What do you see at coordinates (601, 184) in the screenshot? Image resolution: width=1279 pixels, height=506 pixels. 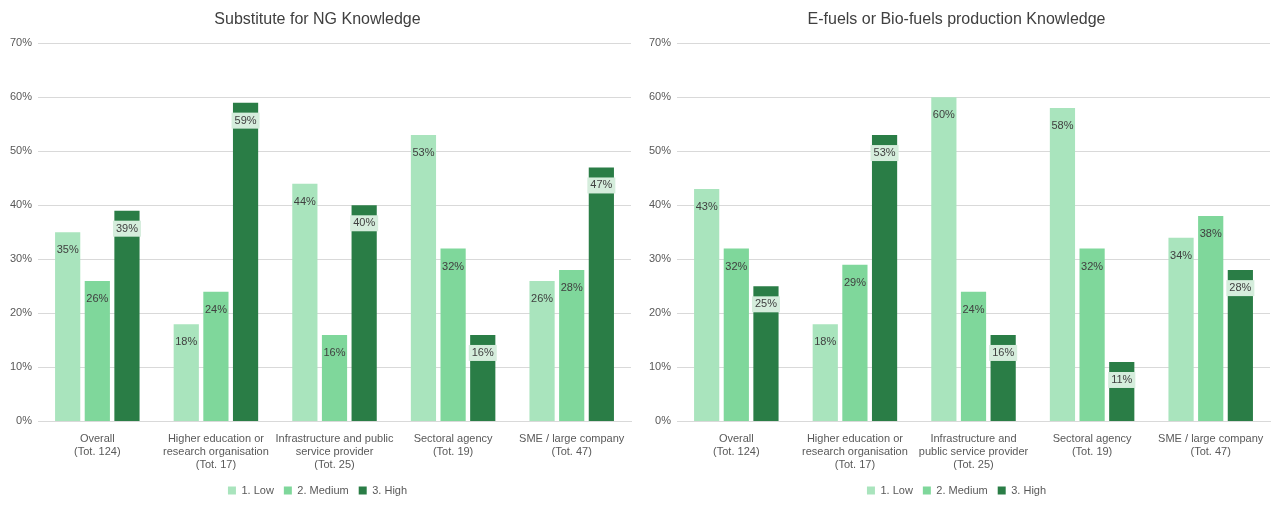 I see `data-label: 47%` at bounding box center [601, 184].